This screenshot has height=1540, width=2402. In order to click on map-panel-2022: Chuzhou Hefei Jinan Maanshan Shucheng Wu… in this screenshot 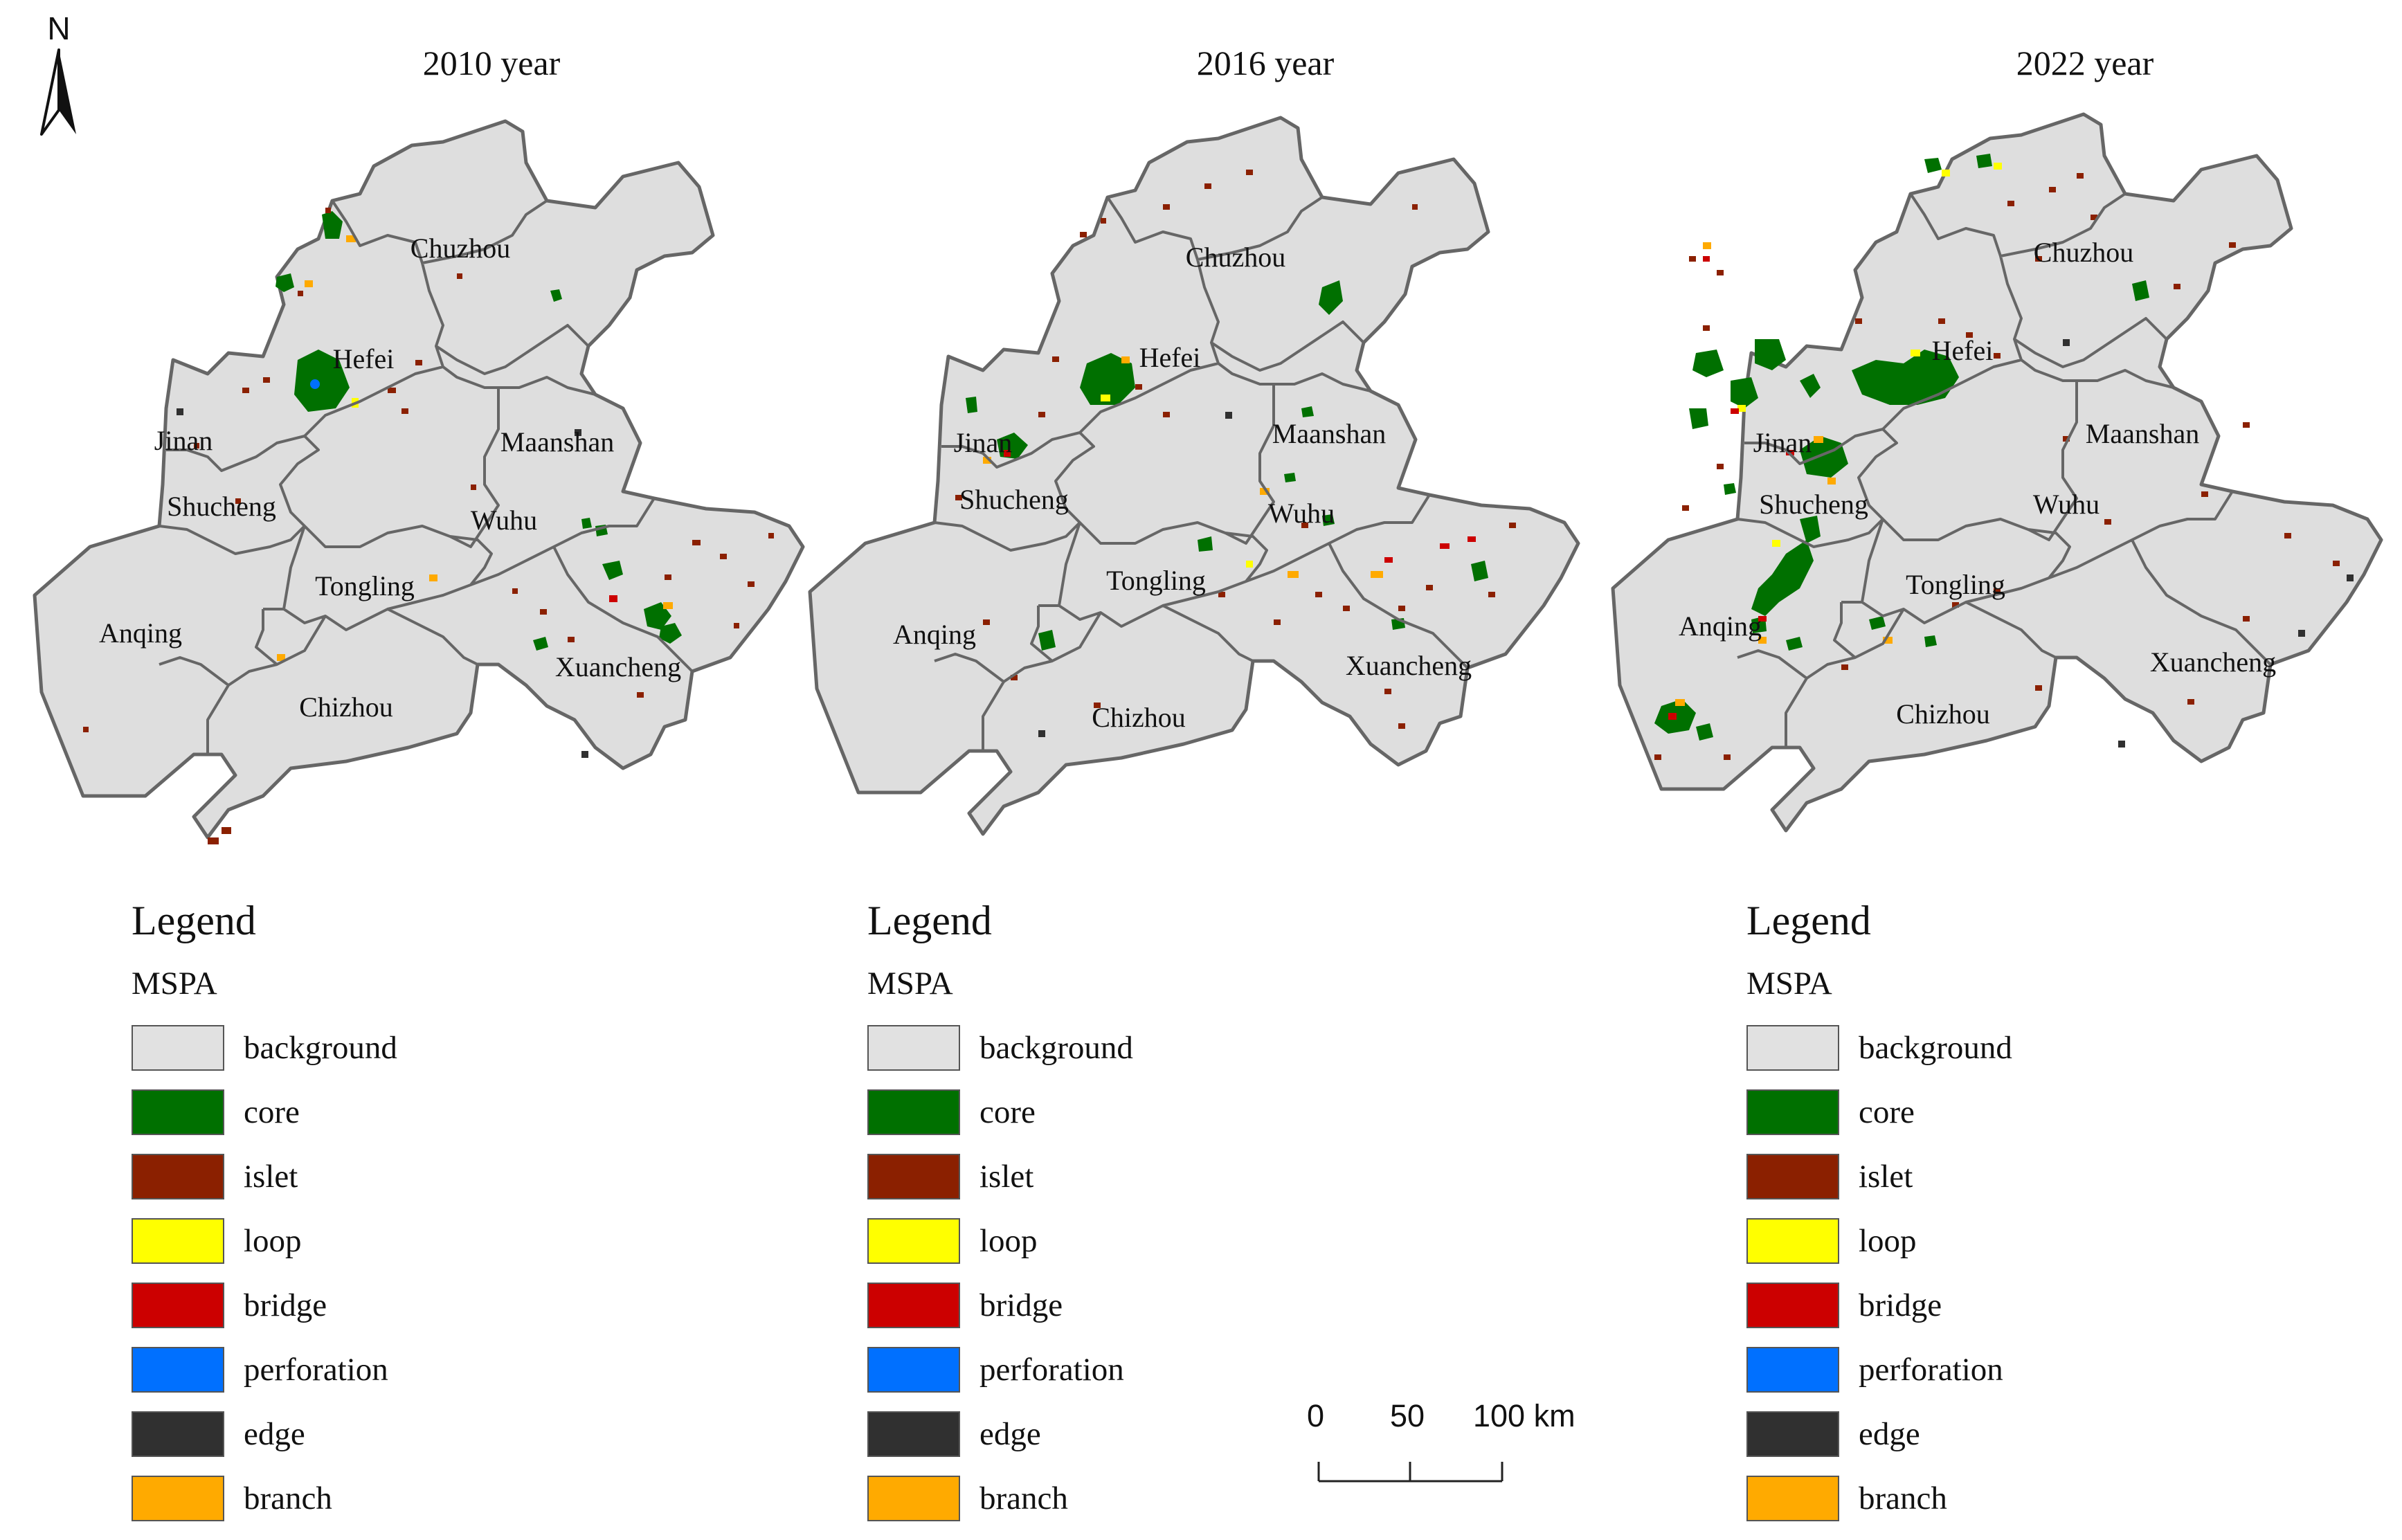, I will do `click(1997, 472)`.